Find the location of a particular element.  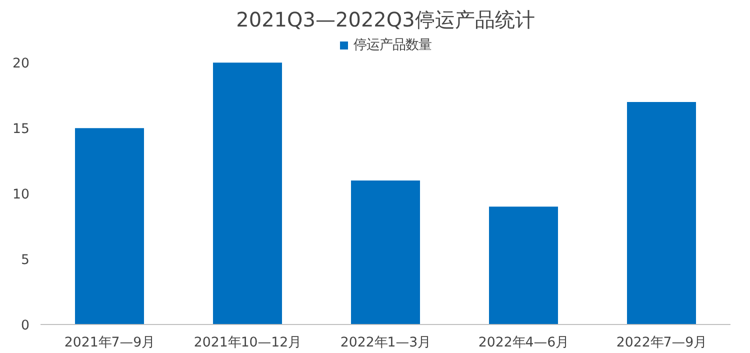

legend-label: 停运产品数量 is located at coordinates (393, 45).